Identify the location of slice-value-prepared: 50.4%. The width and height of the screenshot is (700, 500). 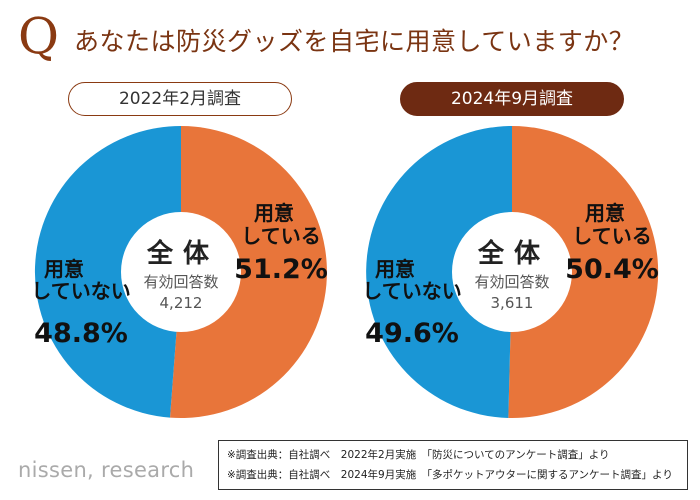
(612, 269).